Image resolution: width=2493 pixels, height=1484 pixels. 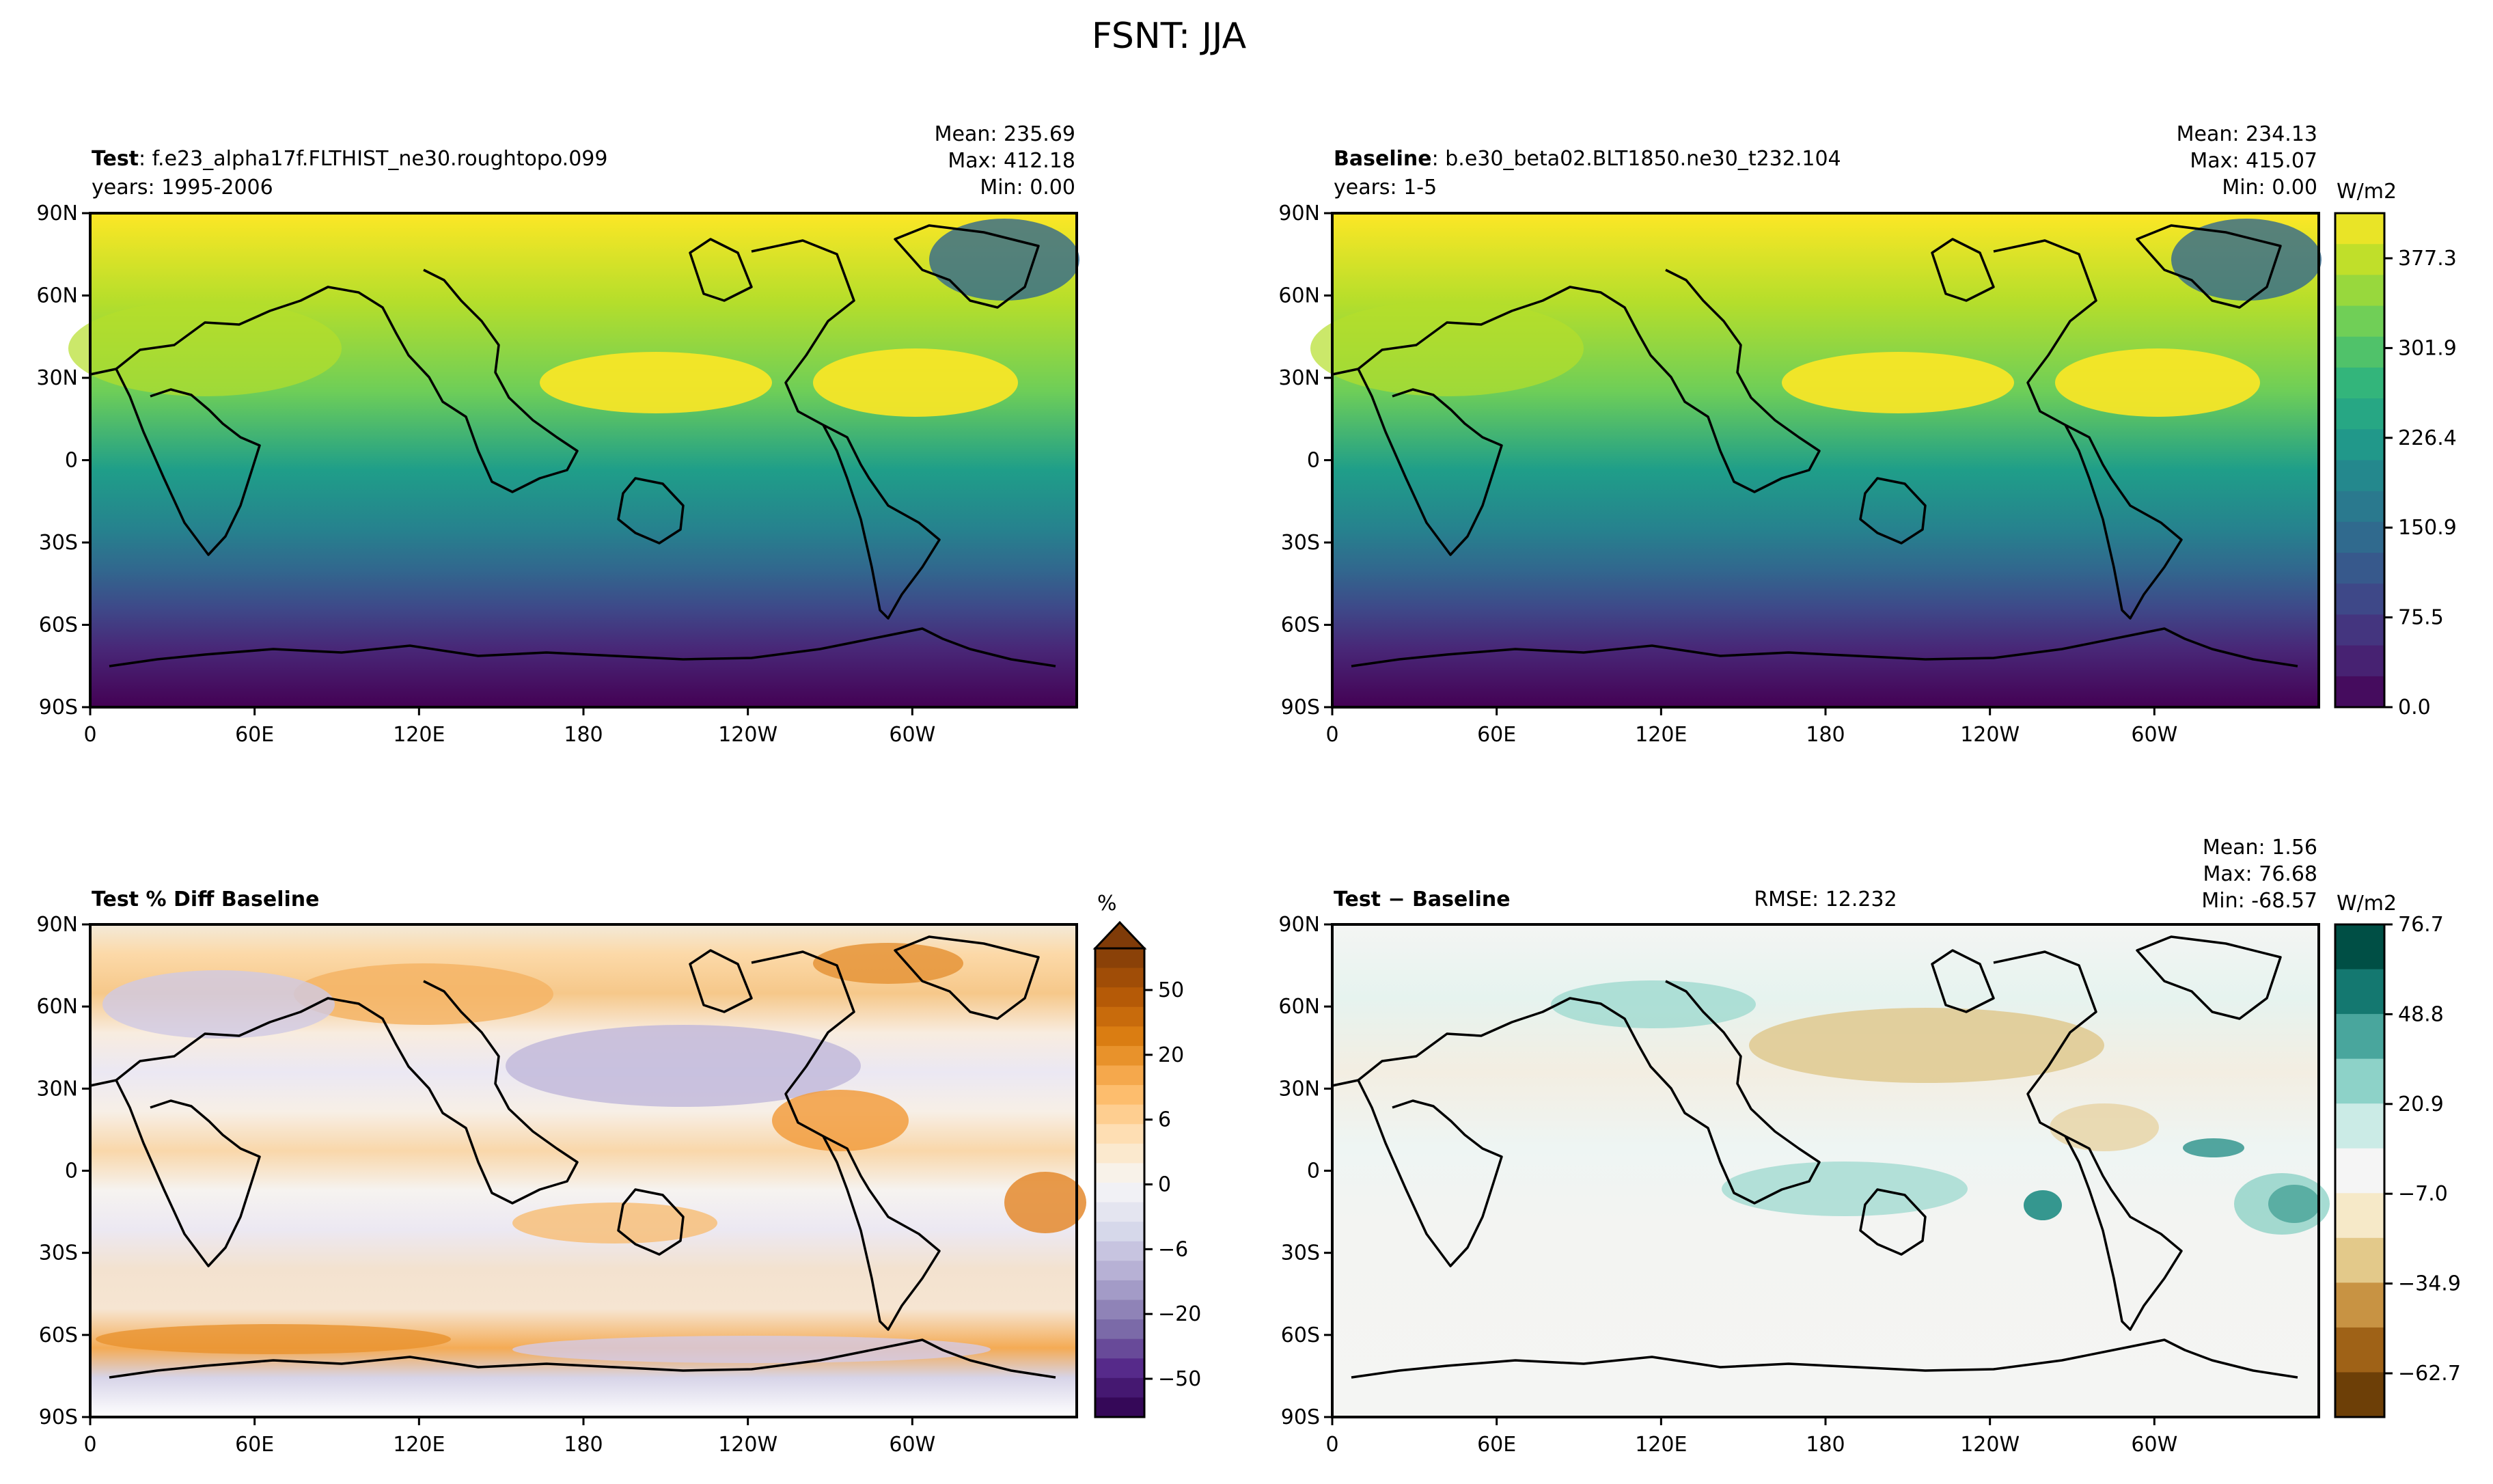 What do you see at coordinates (59, 1335) in the screenshot?
I see `y-tick-label: 60S` at bounding box center [59, 1335].